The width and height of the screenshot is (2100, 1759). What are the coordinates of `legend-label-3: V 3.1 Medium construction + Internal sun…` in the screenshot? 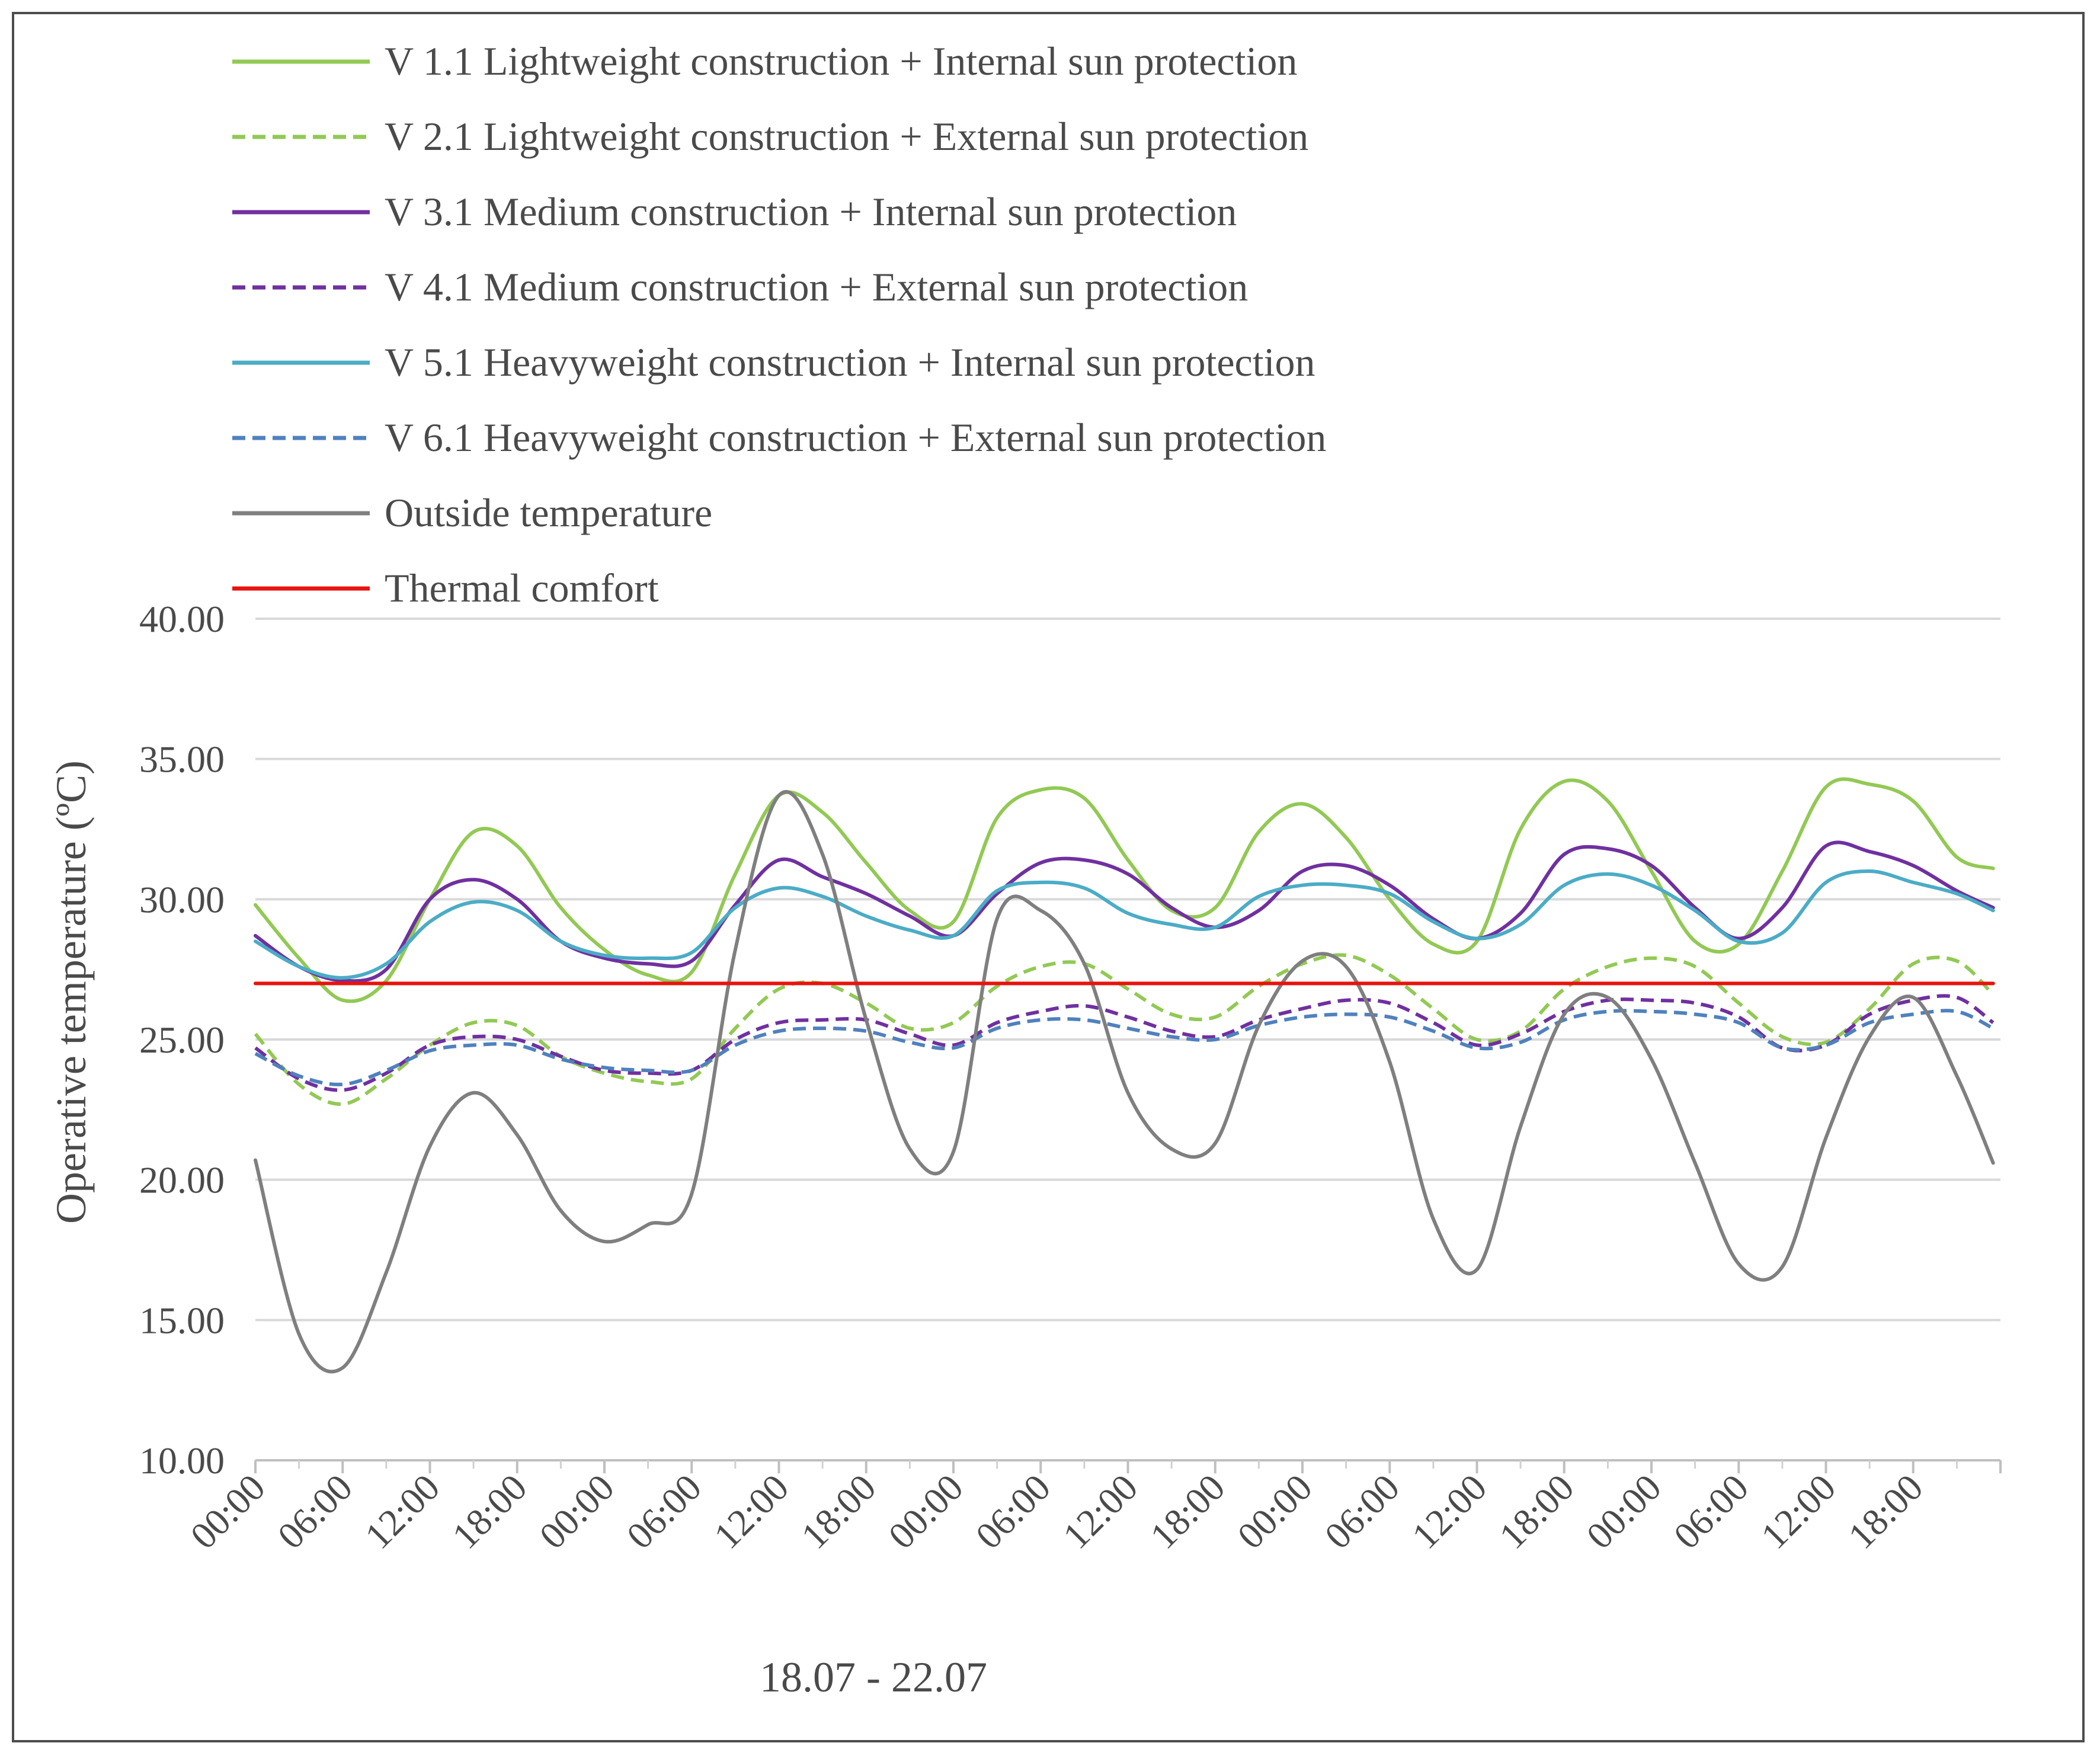 It's located at (811, 211).